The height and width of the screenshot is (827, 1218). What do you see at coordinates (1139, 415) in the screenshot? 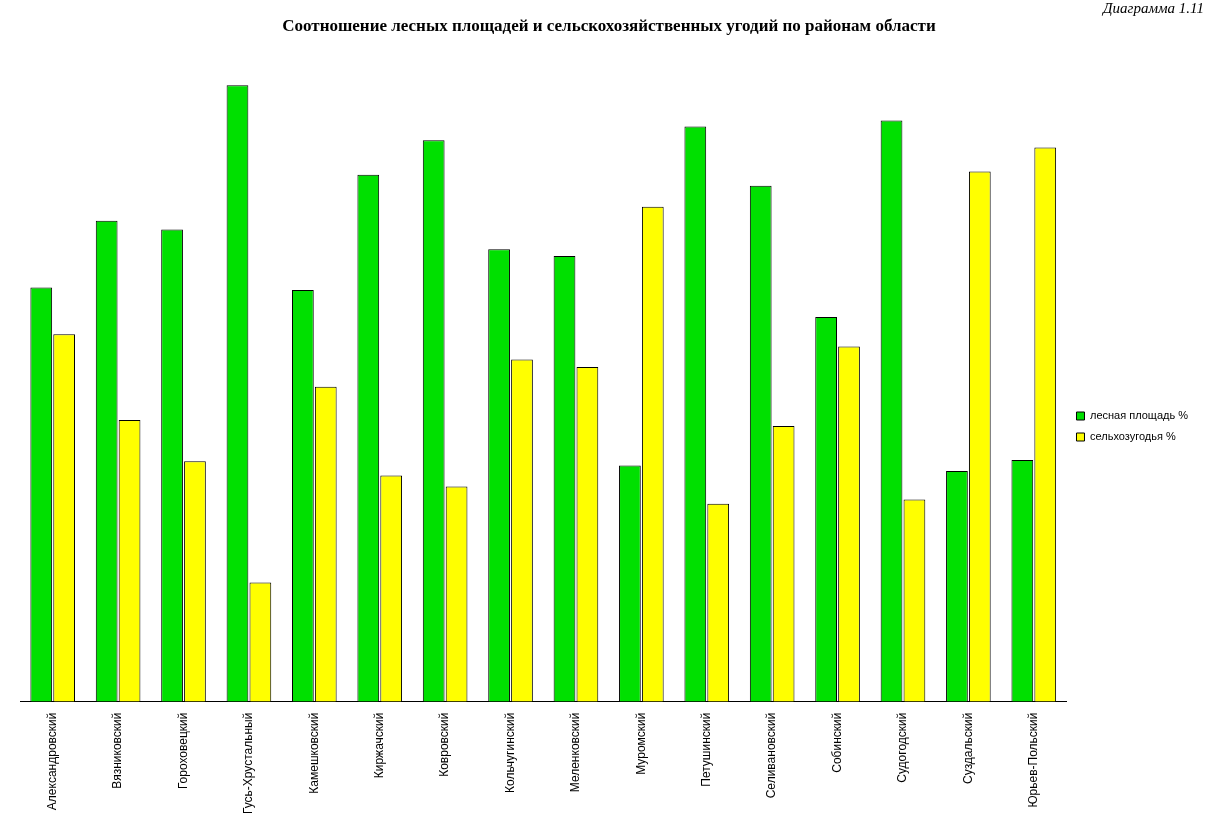
I see `legend-label: лесная площадь %` at bounding box center [1139, 415].